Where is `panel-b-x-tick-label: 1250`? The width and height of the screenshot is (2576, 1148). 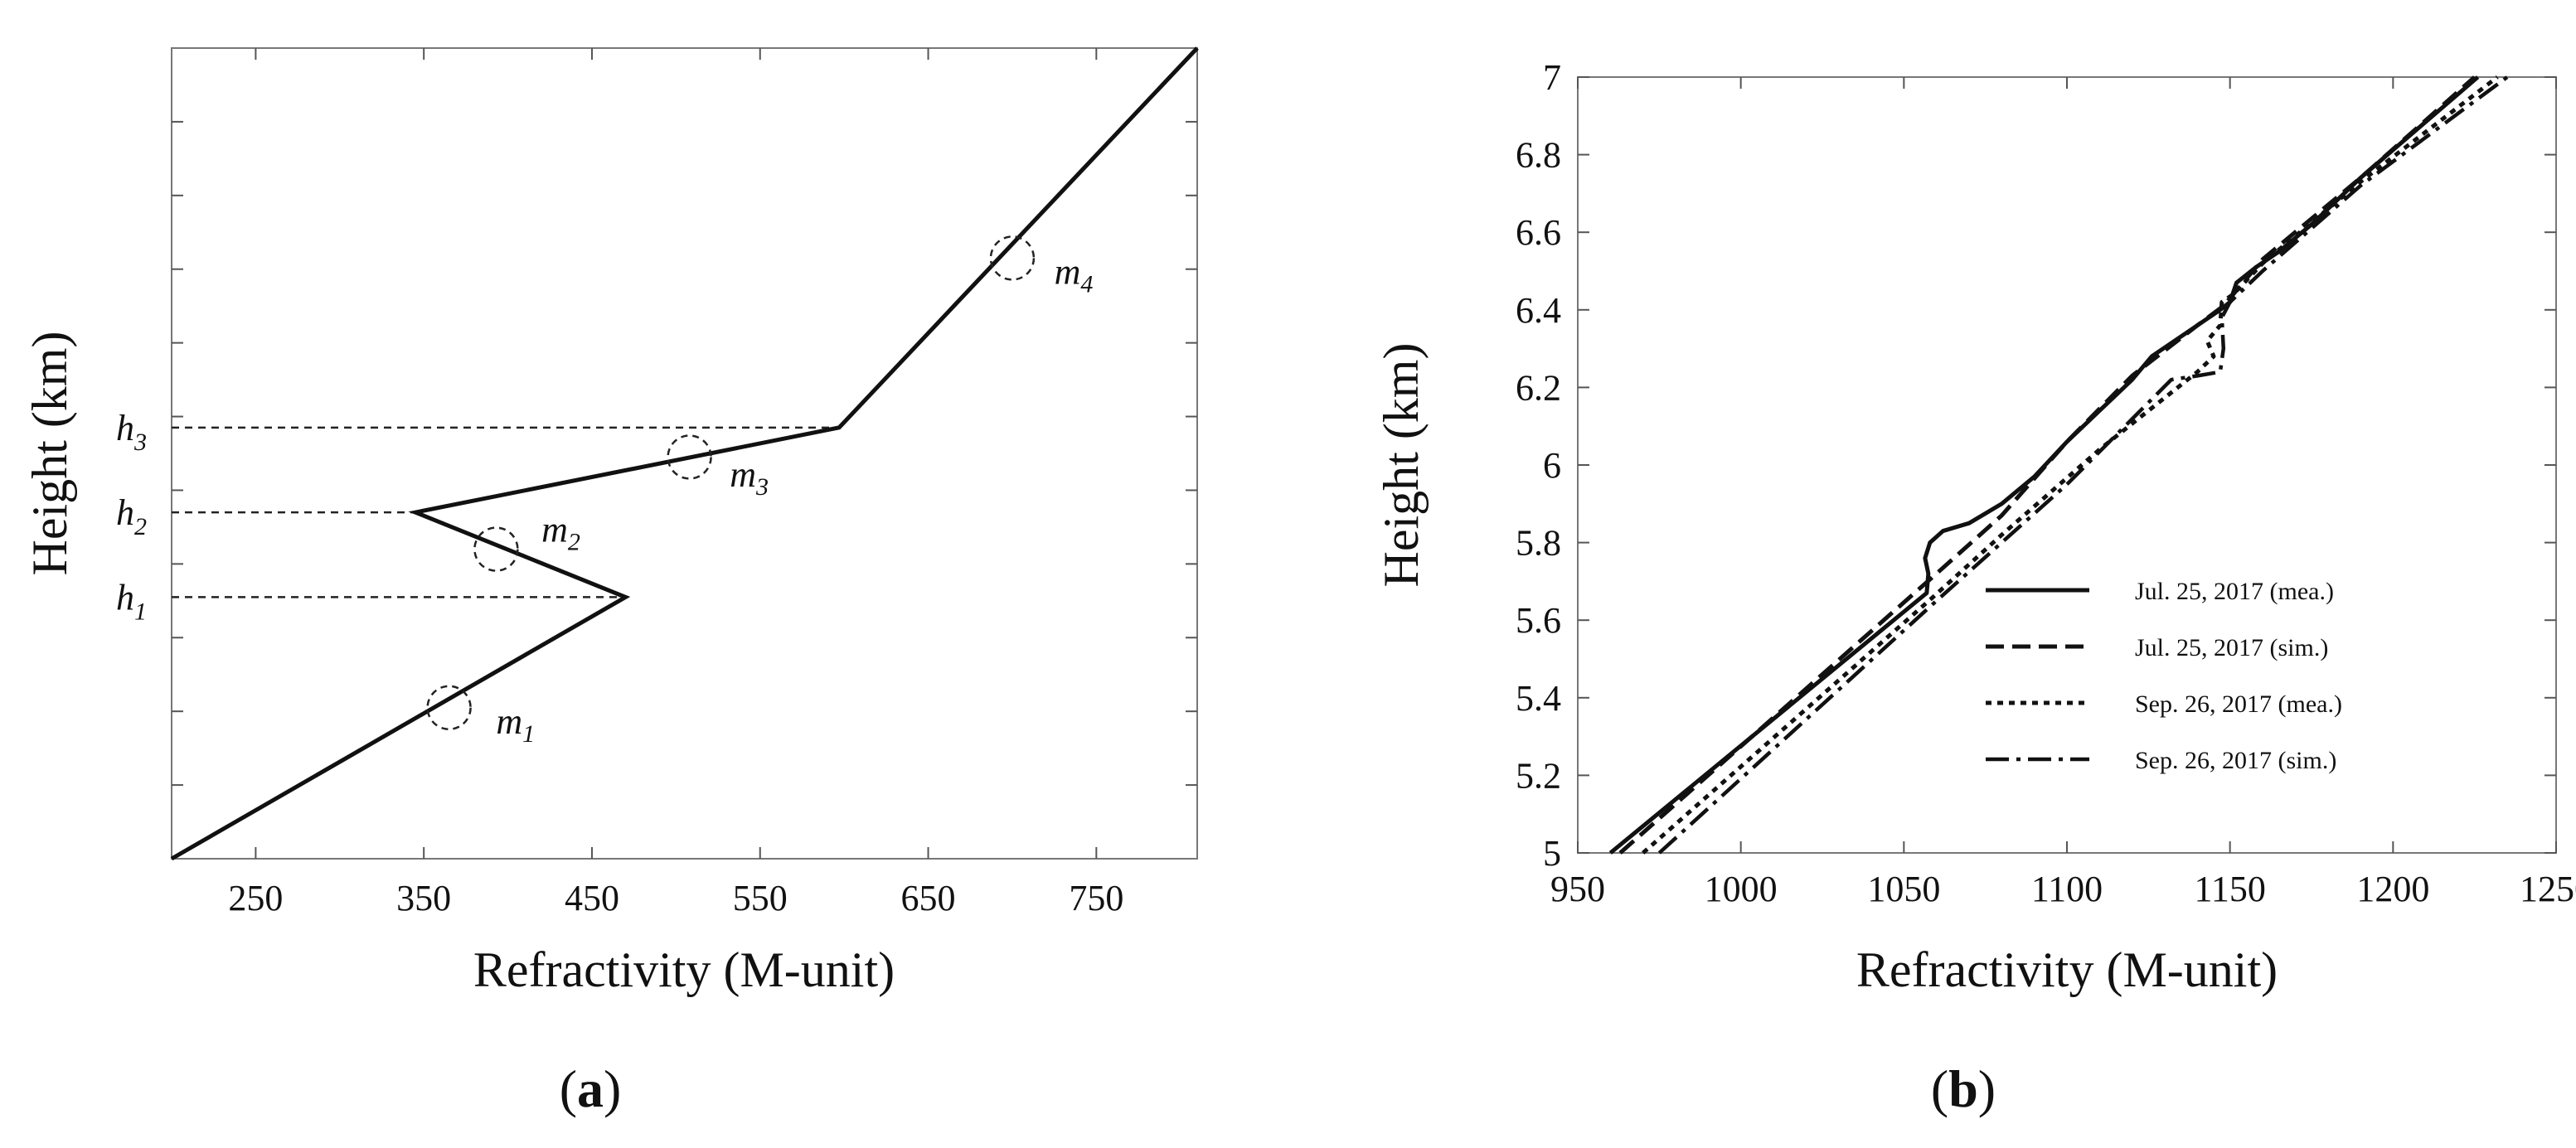 panel-b-x-tick-label: 1250 is located at coordinates (2548, 889).